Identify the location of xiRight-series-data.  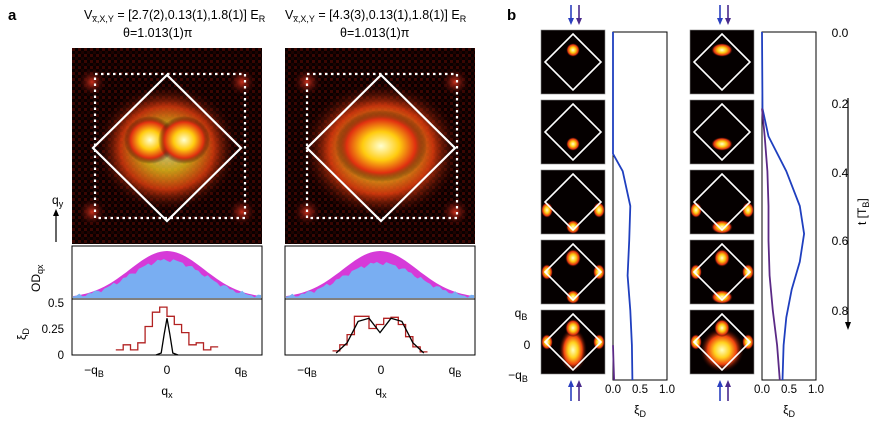
(380, 334).